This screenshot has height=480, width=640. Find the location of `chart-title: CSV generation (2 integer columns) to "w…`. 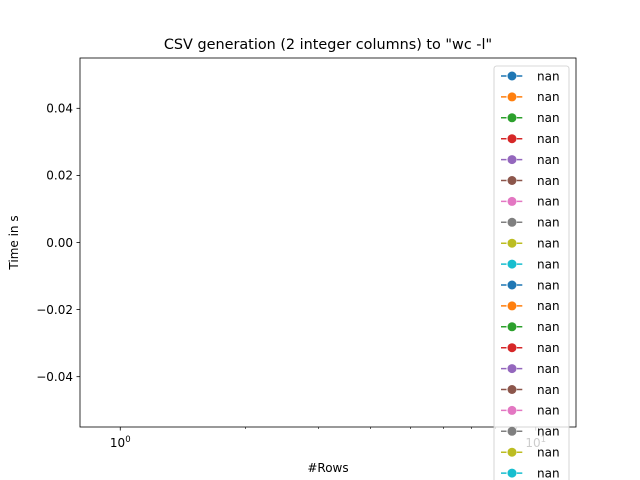

chart-title: CSV generation (2 integer columns) to "w… is located at coordinates (328, 45).